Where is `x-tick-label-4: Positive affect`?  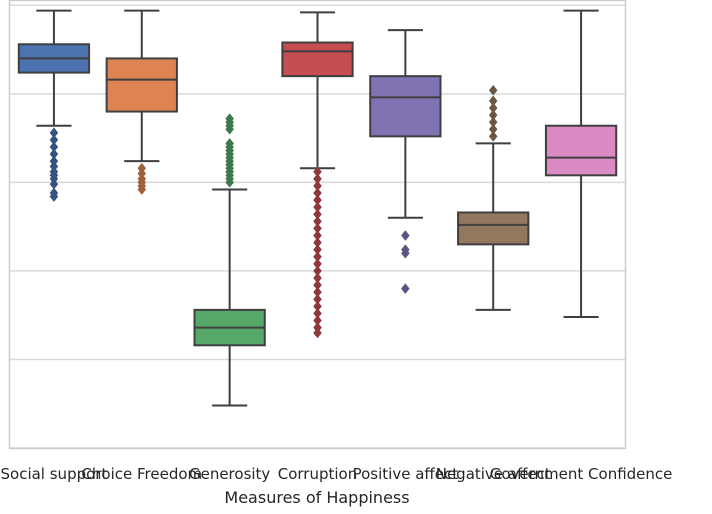 x-tick-label-4: Positive affect is located at coordinates (406, 474).